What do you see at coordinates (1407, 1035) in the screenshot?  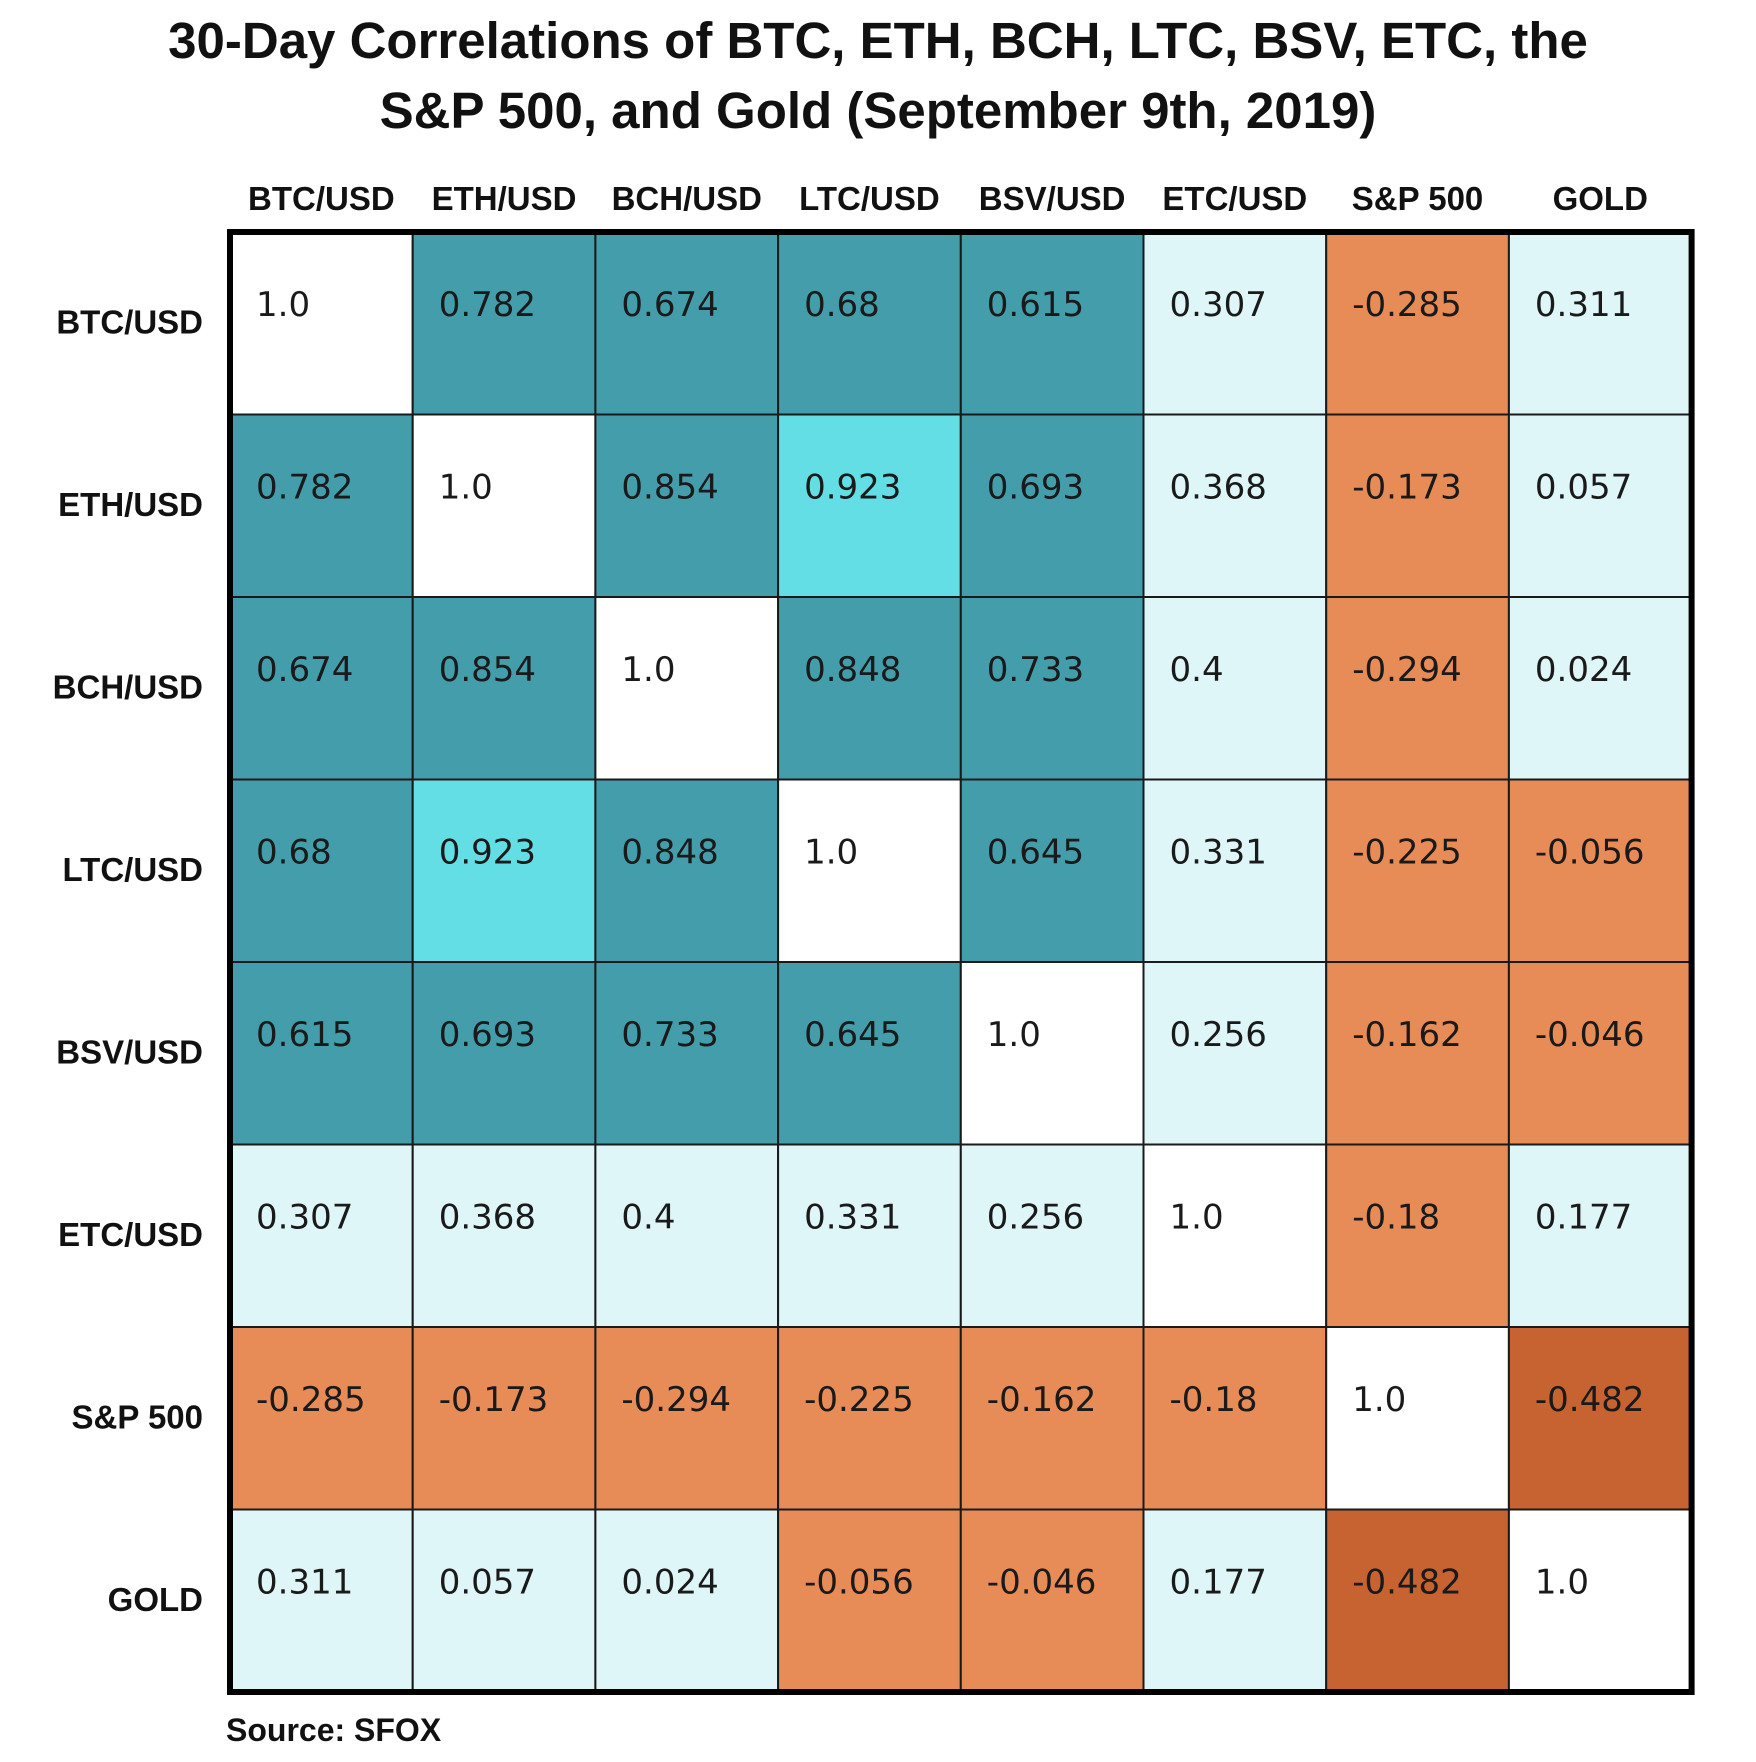 I see `cell-value-label: -0.162` at bounding box center [1407, 1035].